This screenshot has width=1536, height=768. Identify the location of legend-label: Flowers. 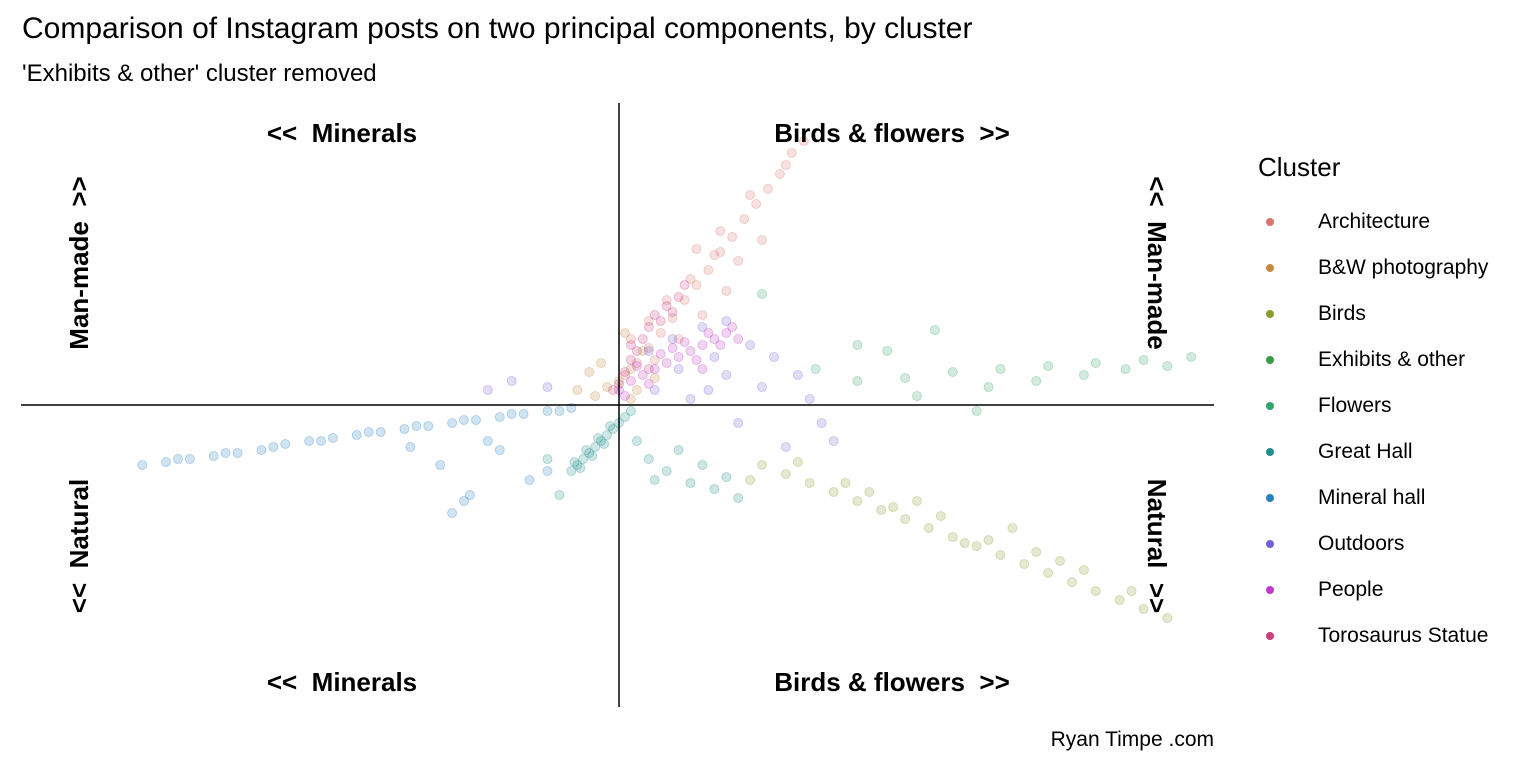
(1355, 405).